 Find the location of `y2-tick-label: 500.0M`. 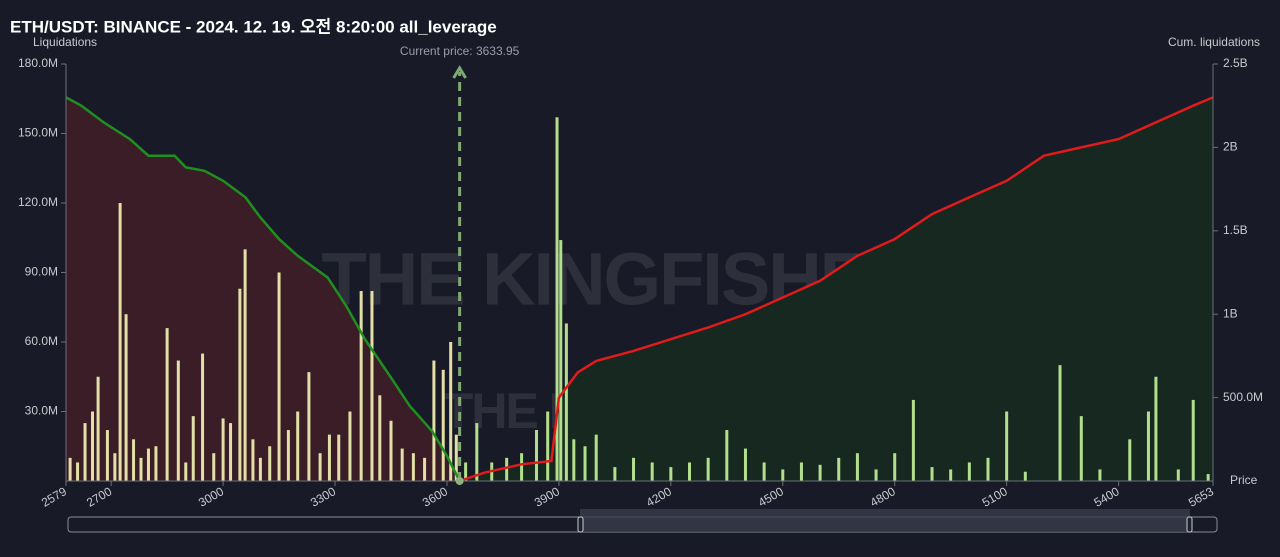

y2-tick-label: 500.0M is located at coordinates (1243, 397).